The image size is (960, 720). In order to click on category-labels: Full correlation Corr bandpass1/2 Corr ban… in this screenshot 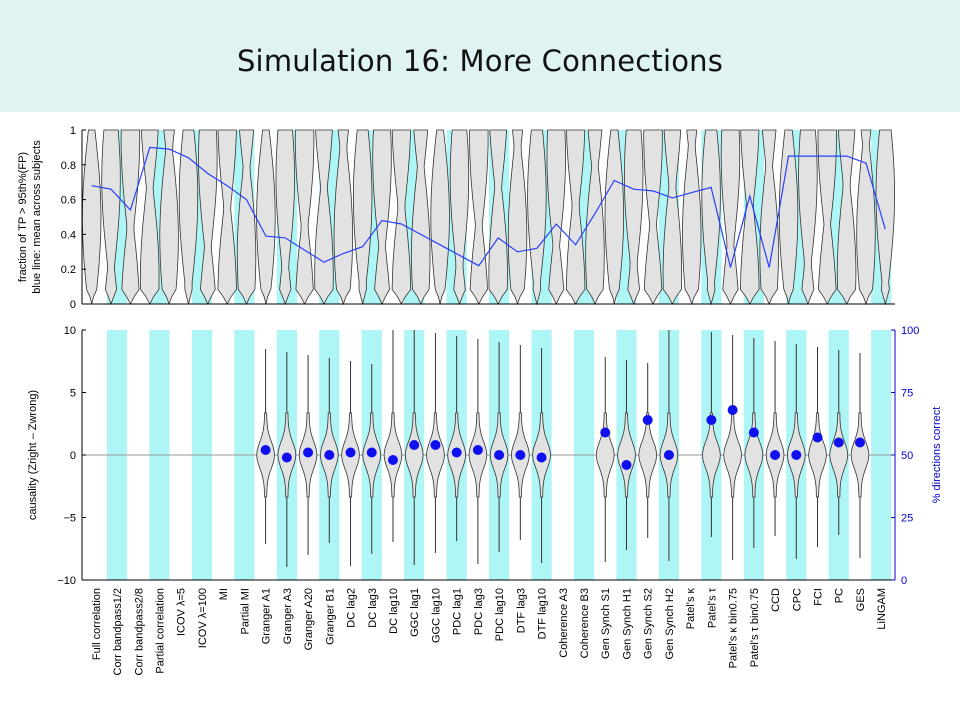, I will do `click(489, 631)`.